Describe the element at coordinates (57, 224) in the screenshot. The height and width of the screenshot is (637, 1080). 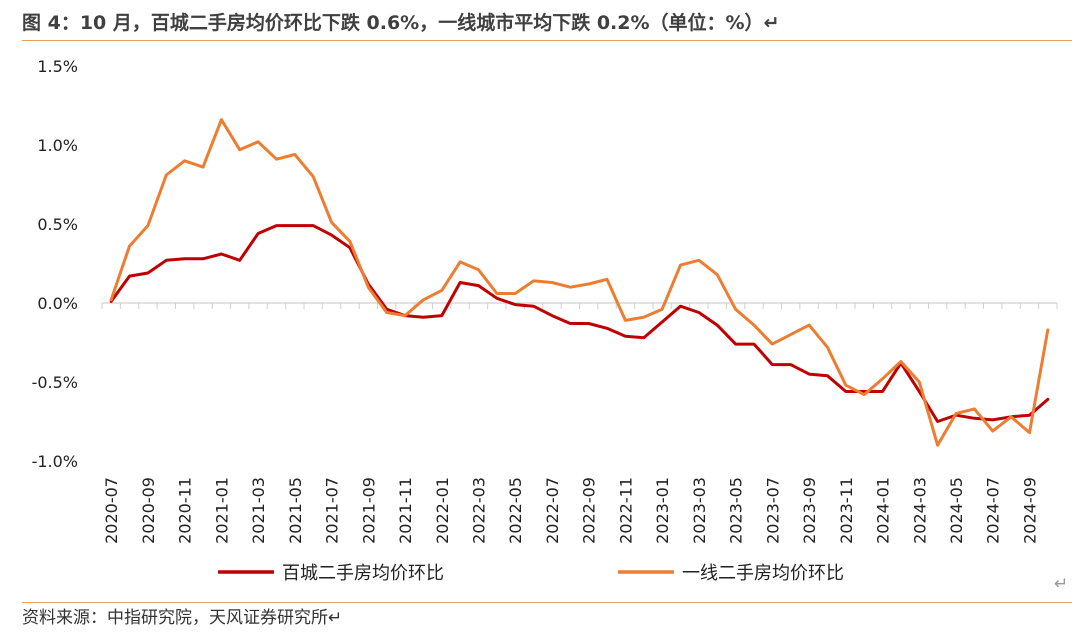
I see `y-tick-label: 0.5%` at that location.